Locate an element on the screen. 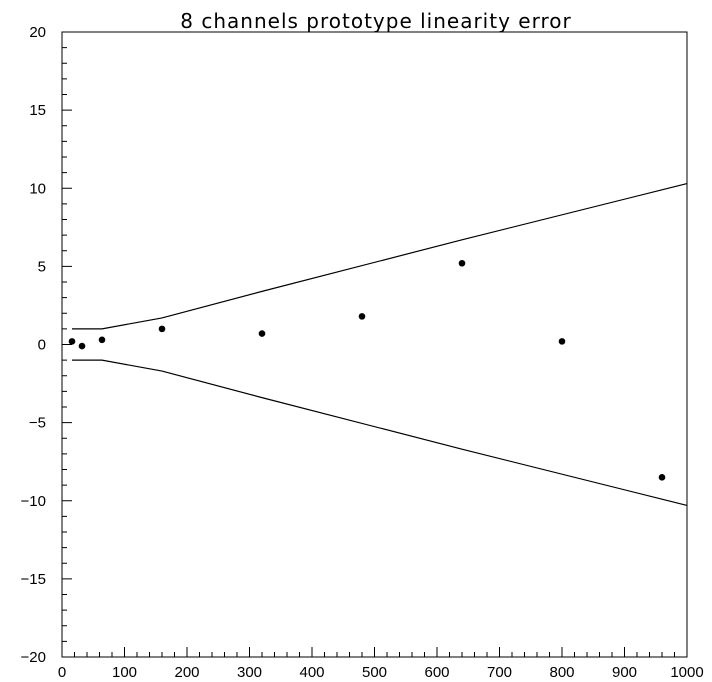  y-tick-label: −10 is located at coordinates (33, 501).